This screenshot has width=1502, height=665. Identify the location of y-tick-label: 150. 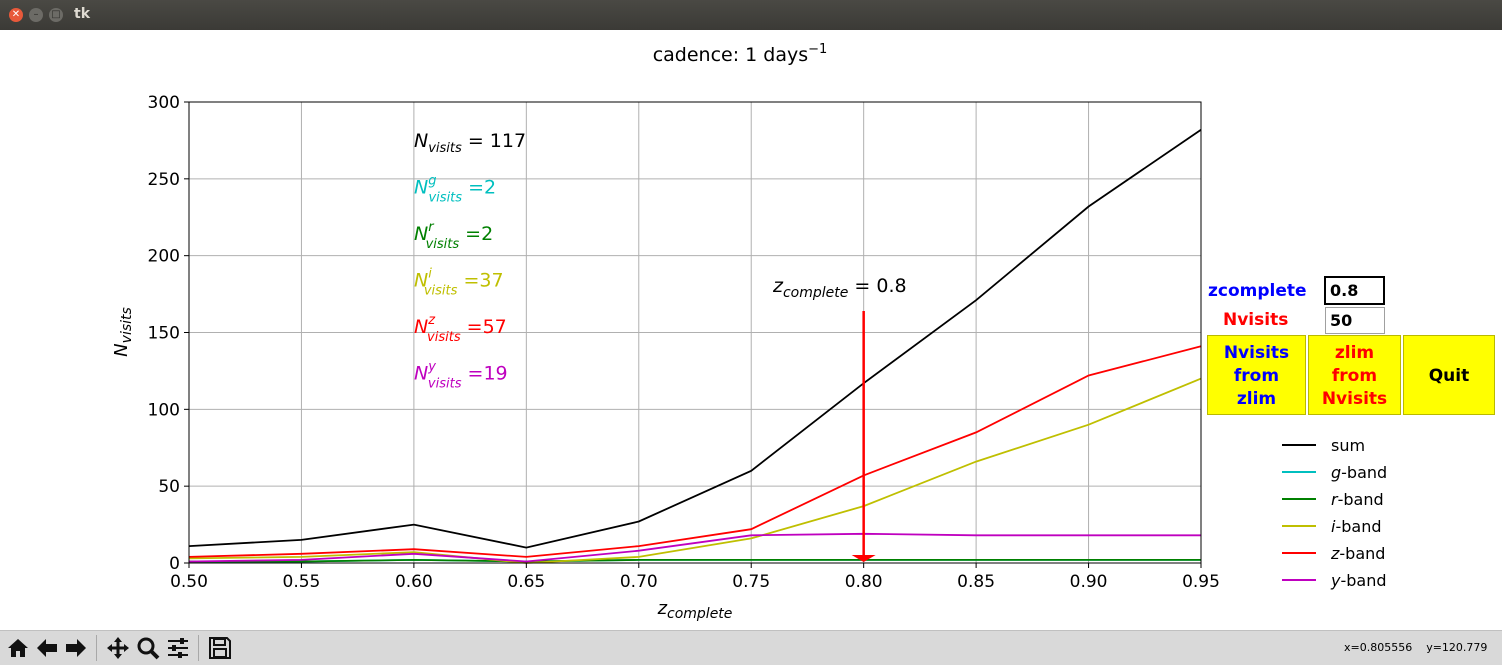
(164, 334).